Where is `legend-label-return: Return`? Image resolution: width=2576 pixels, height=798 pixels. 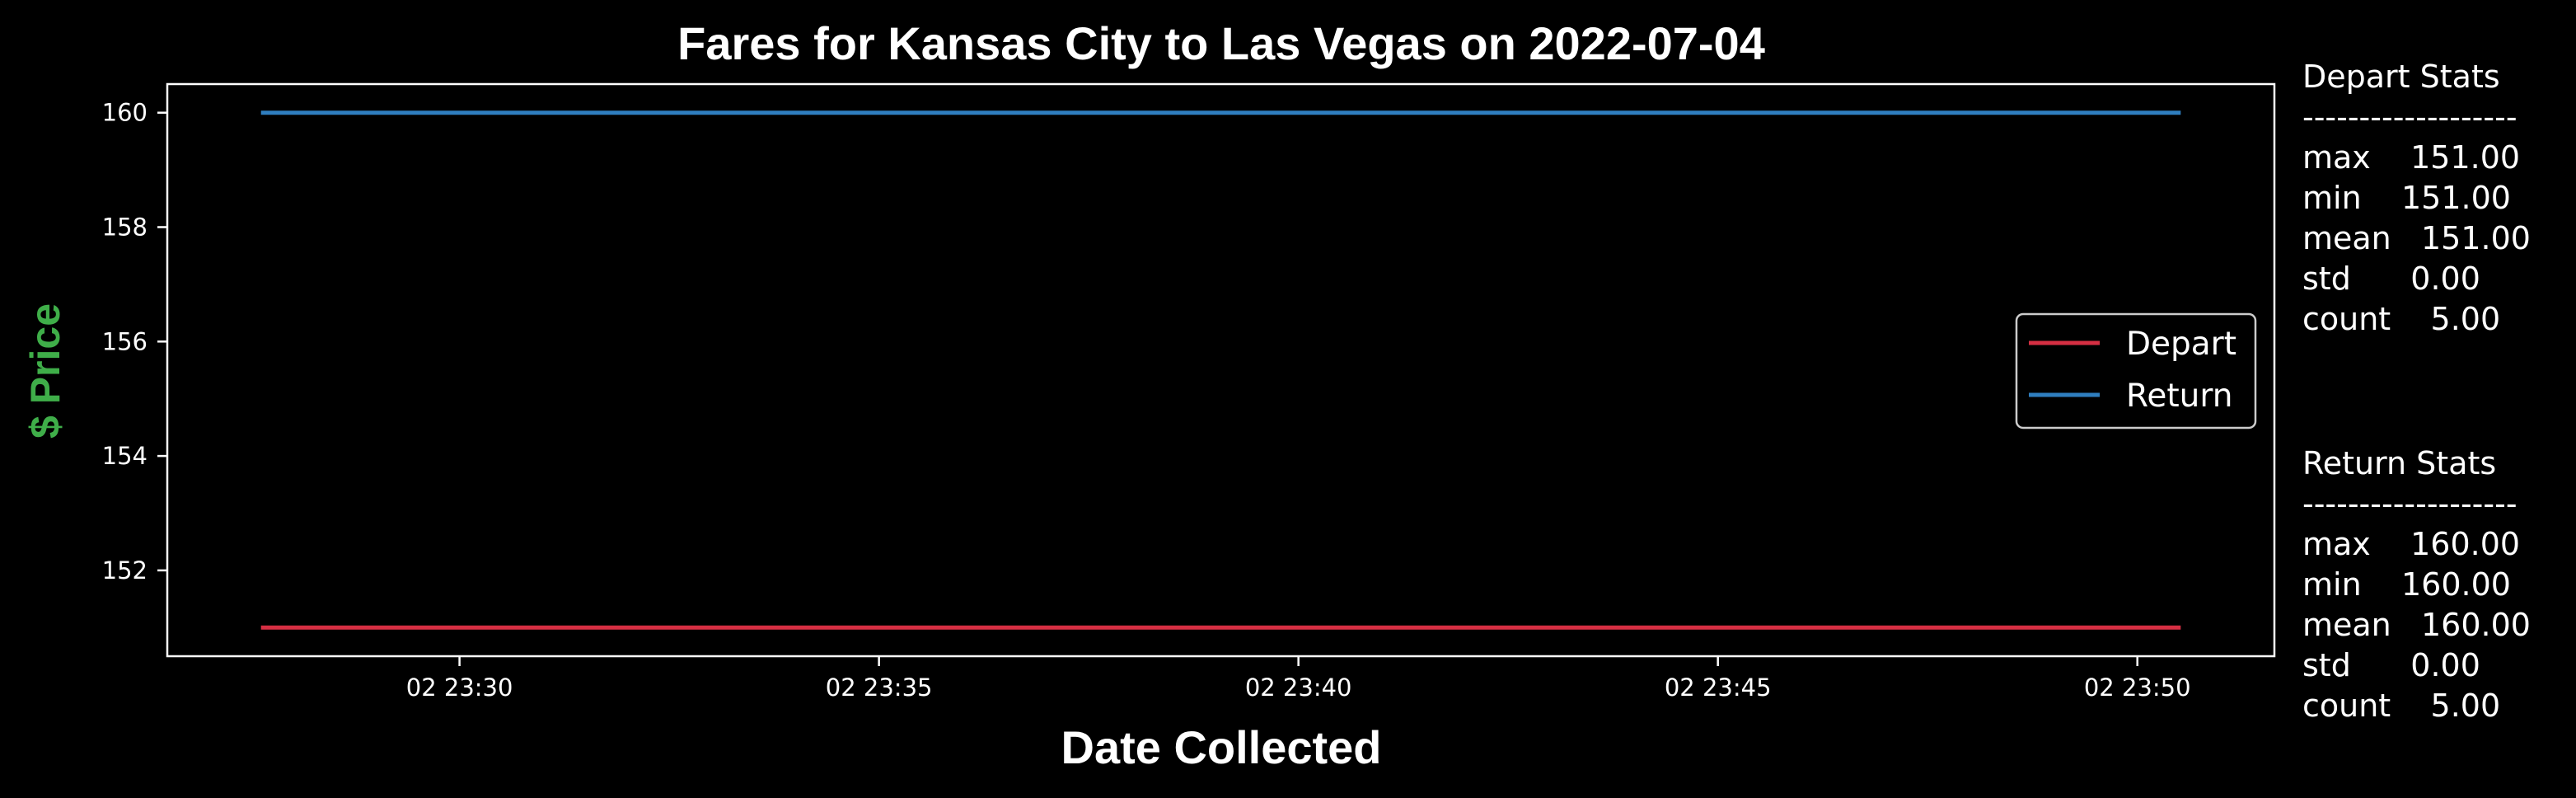
legend-label-return: Return is located at coordinates (2179, 396).